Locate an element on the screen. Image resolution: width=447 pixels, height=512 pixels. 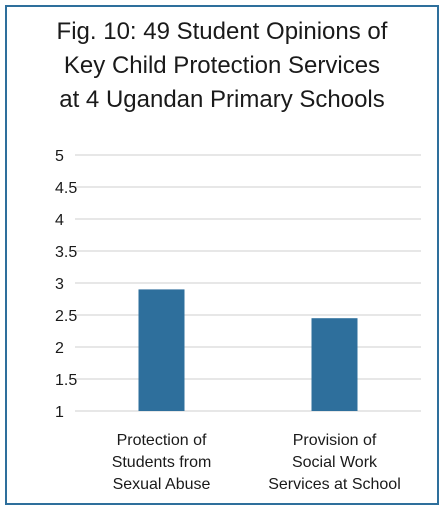
y-tick-label: 3 is located at coordinates (59, 284).